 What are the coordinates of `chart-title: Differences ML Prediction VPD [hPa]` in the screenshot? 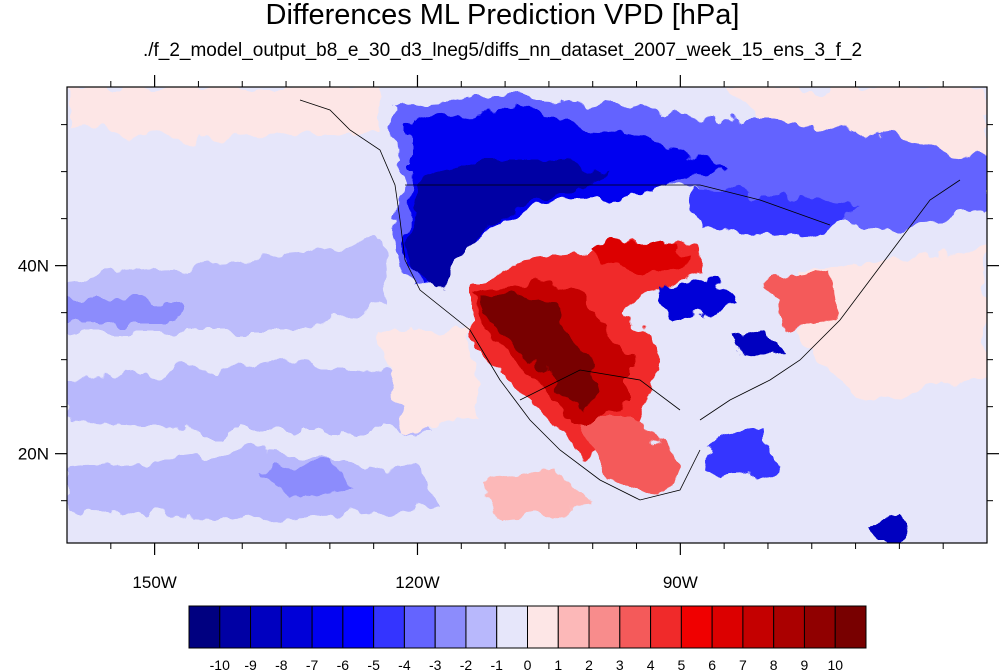 It's located at (502, 15).